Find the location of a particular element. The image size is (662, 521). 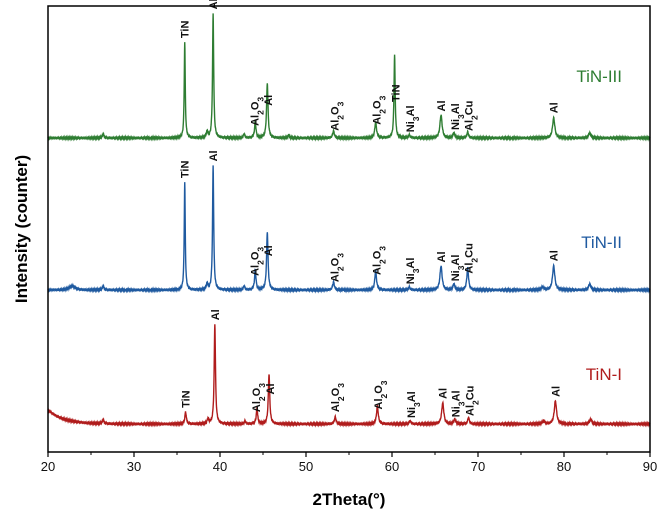

series-label: TiN-III is located at coordinates (599, 76).